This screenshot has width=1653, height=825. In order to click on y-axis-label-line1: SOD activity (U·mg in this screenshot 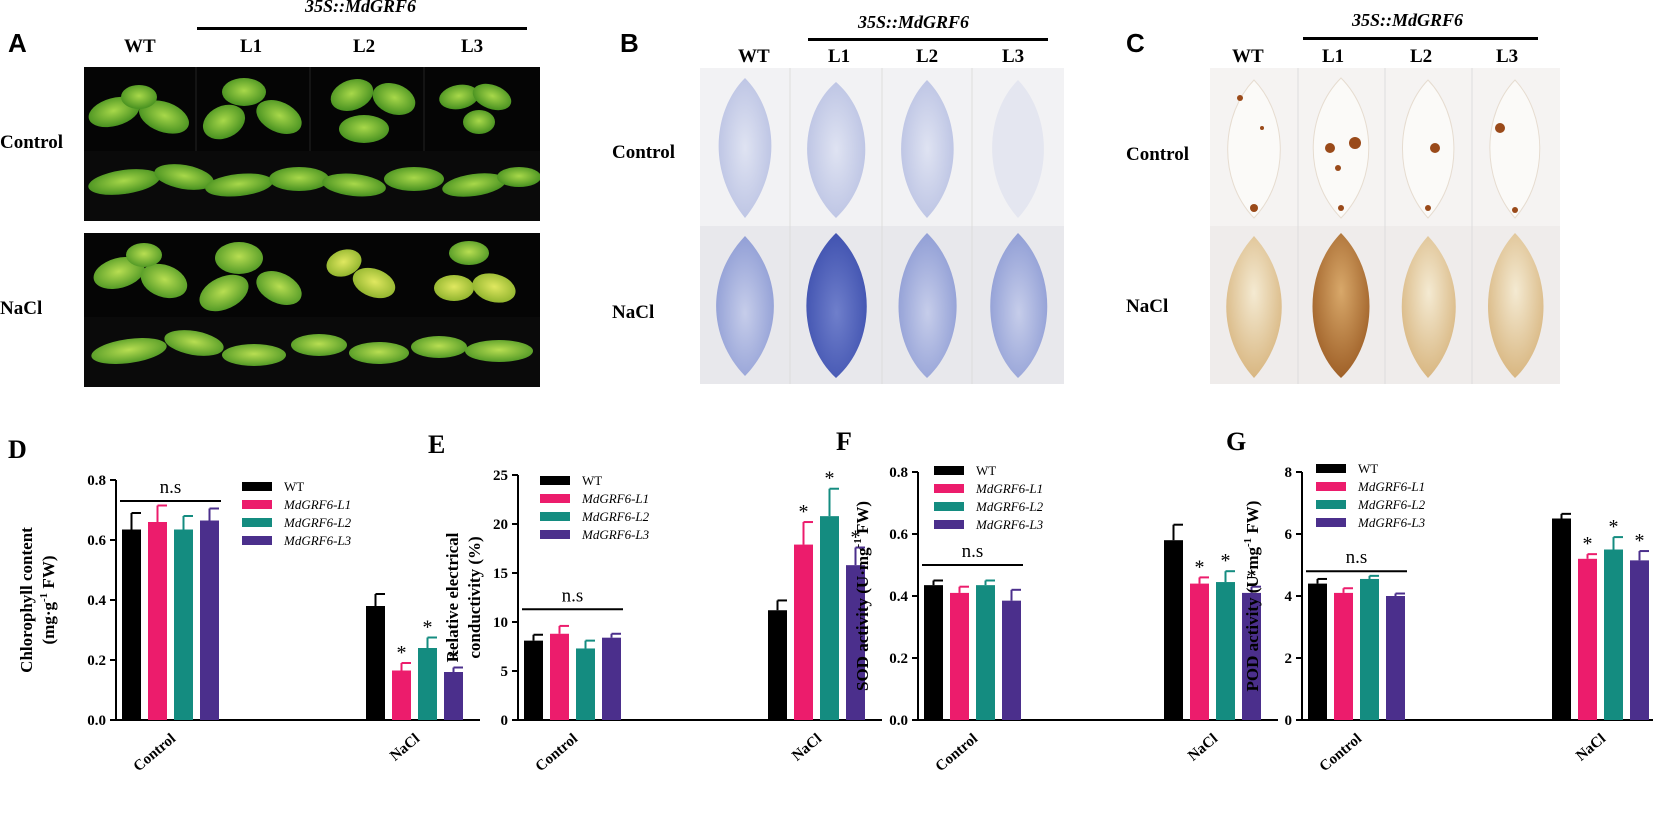, I will do `click(862, 619)`.